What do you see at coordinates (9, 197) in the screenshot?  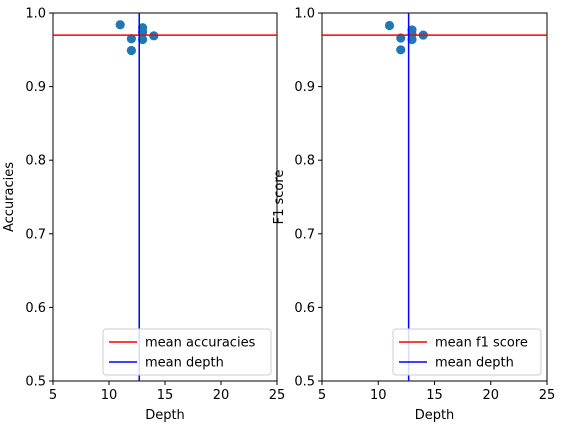 I see `y-axis-label: Accuracies` at bounding box center [9, 197].